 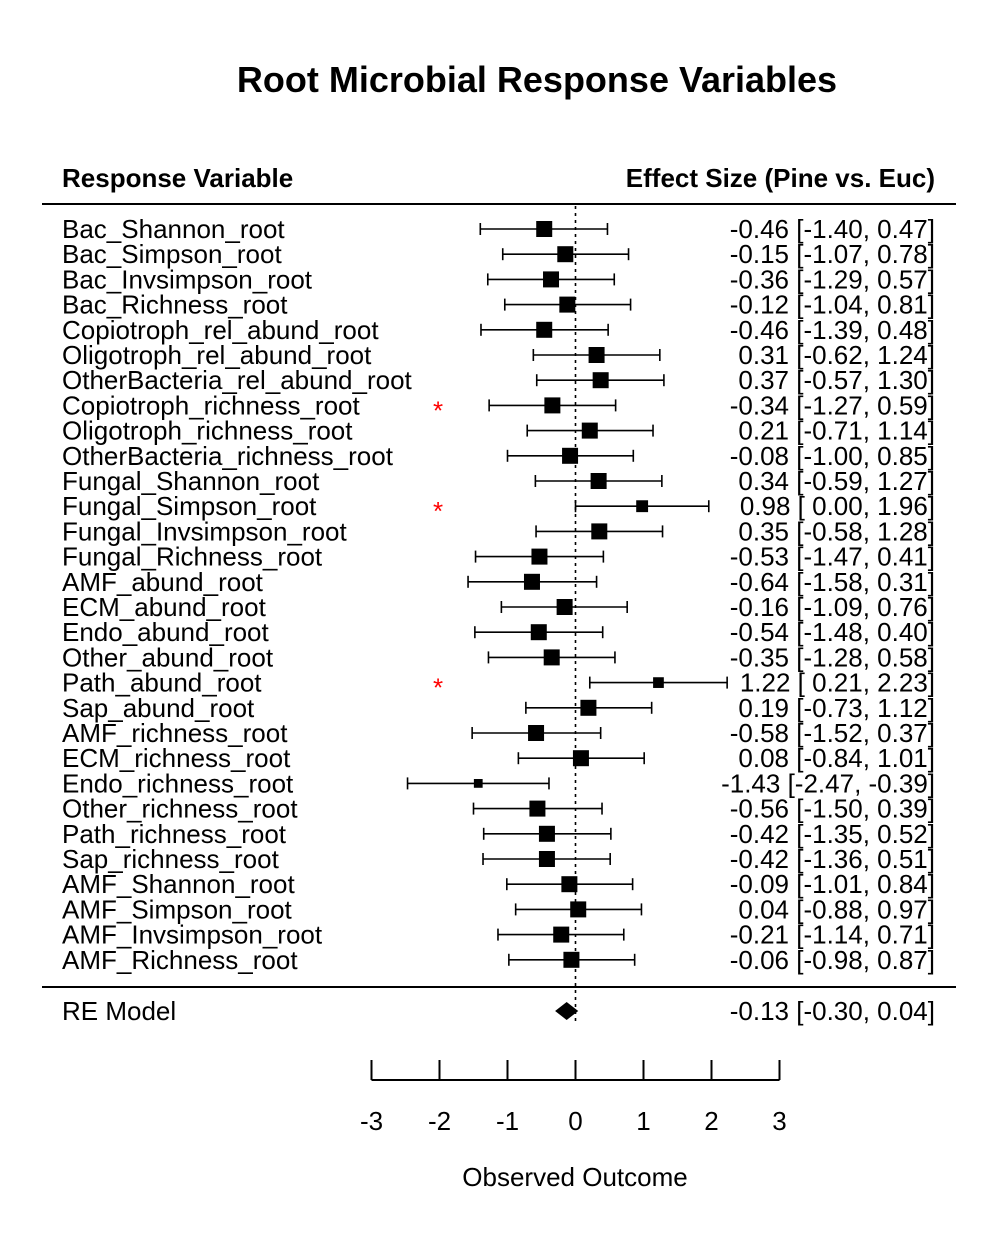 I want to click on estimate-text: -0.36 [-1.29, 0.57], so click(x=832, y=279).